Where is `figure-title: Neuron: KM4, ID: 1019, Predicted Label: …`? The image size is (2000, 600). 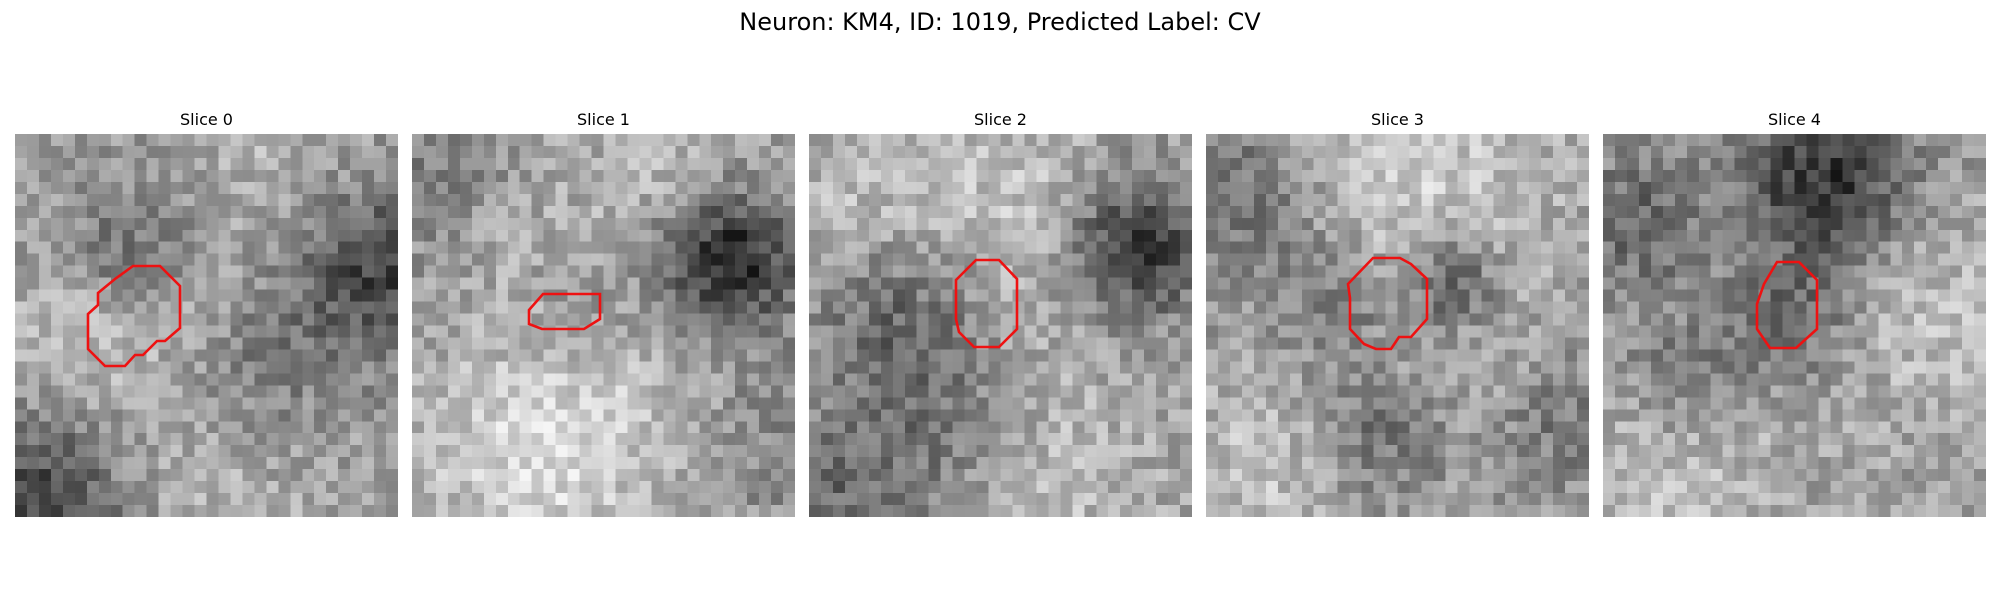
figure-title: Neuron: KM4, ID: 1019, Predicted Label: … is located at coordinates (1000, 22).